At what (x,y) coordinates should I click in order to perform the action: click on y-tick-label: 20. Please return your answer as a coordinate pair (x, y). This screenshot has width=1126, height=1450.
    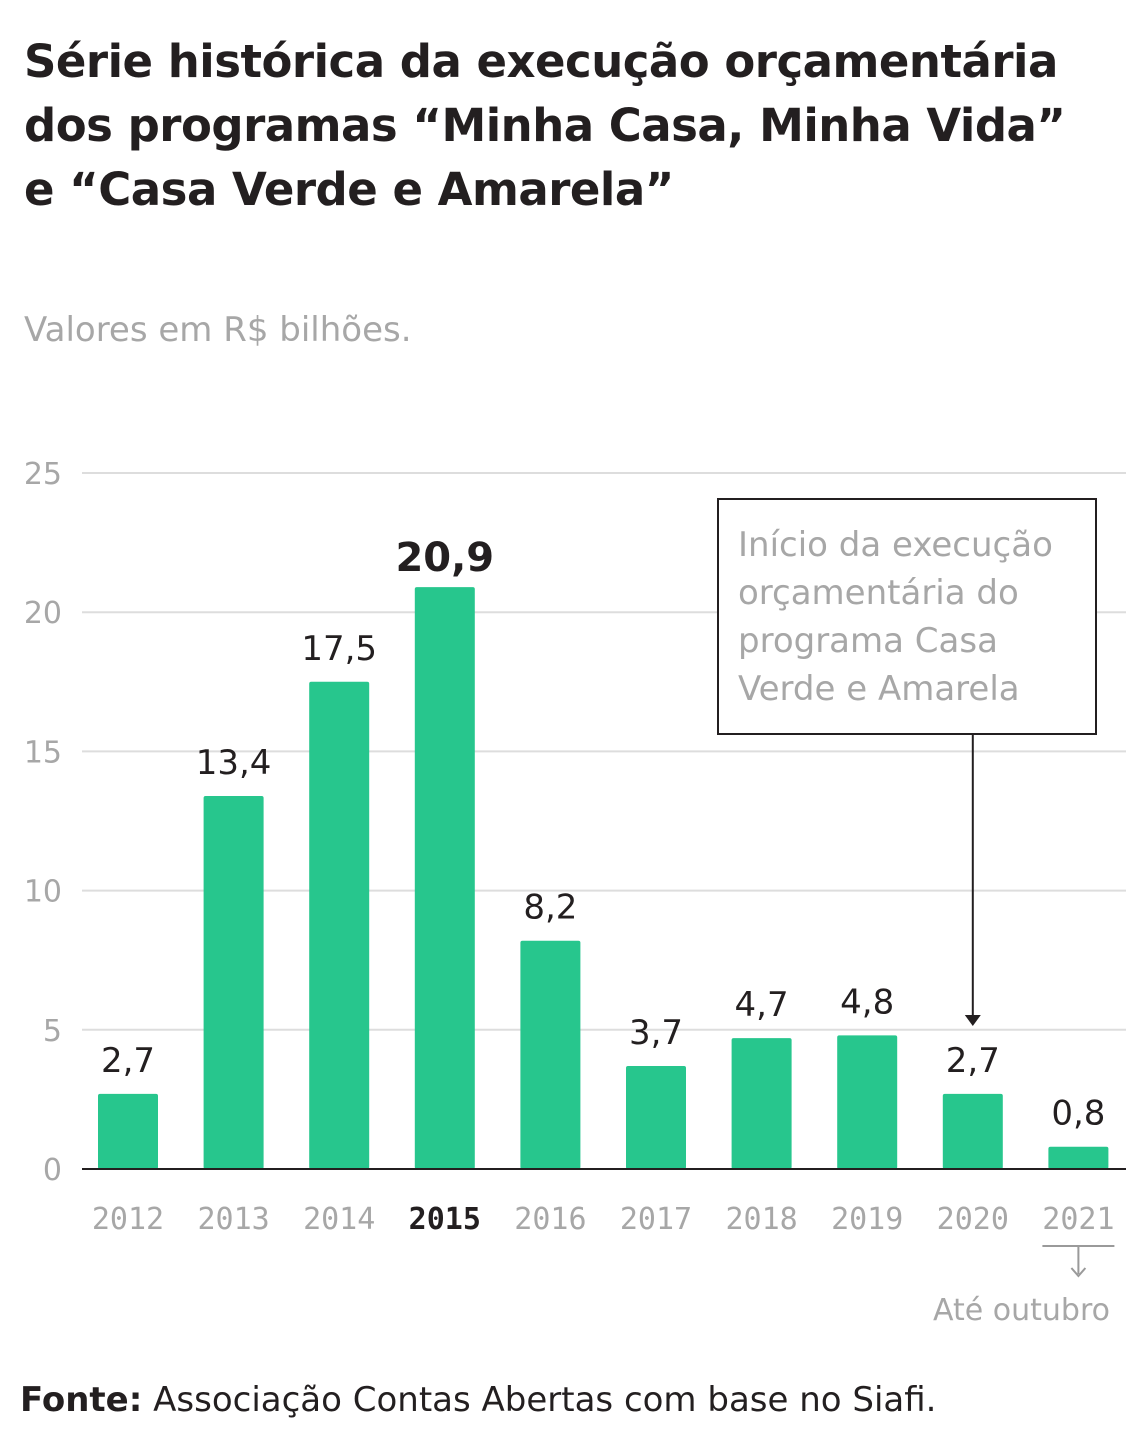
    Looking at the image, I should click on (43, 613).